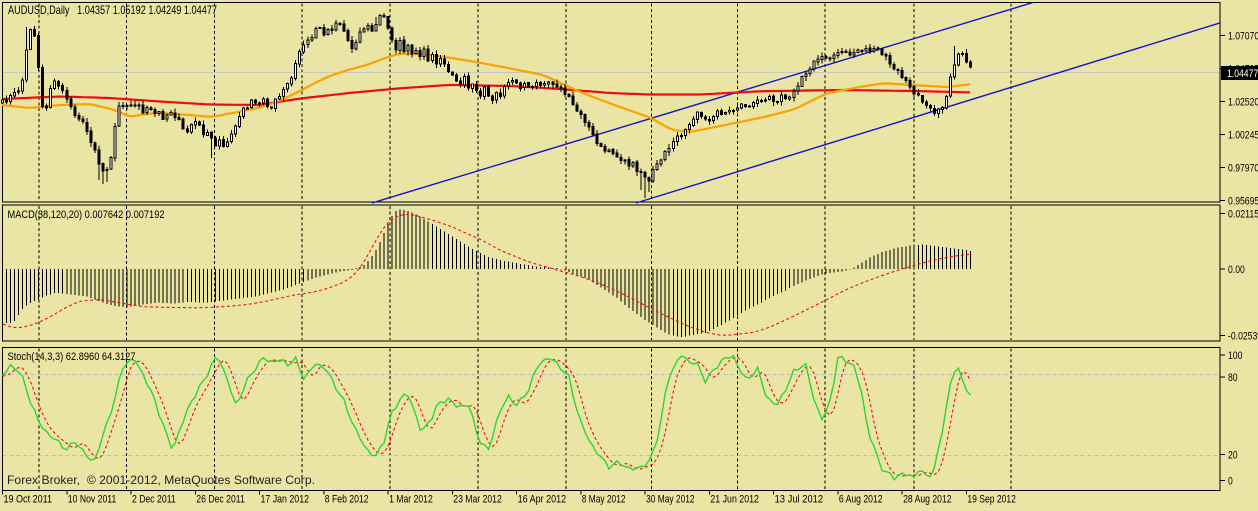 The image size is (1258, 511). What do you see at coordinates (28, 500) in the screenshot?
I see `svg-text: 19 Oct 2011` at bounding box center [28, 500].